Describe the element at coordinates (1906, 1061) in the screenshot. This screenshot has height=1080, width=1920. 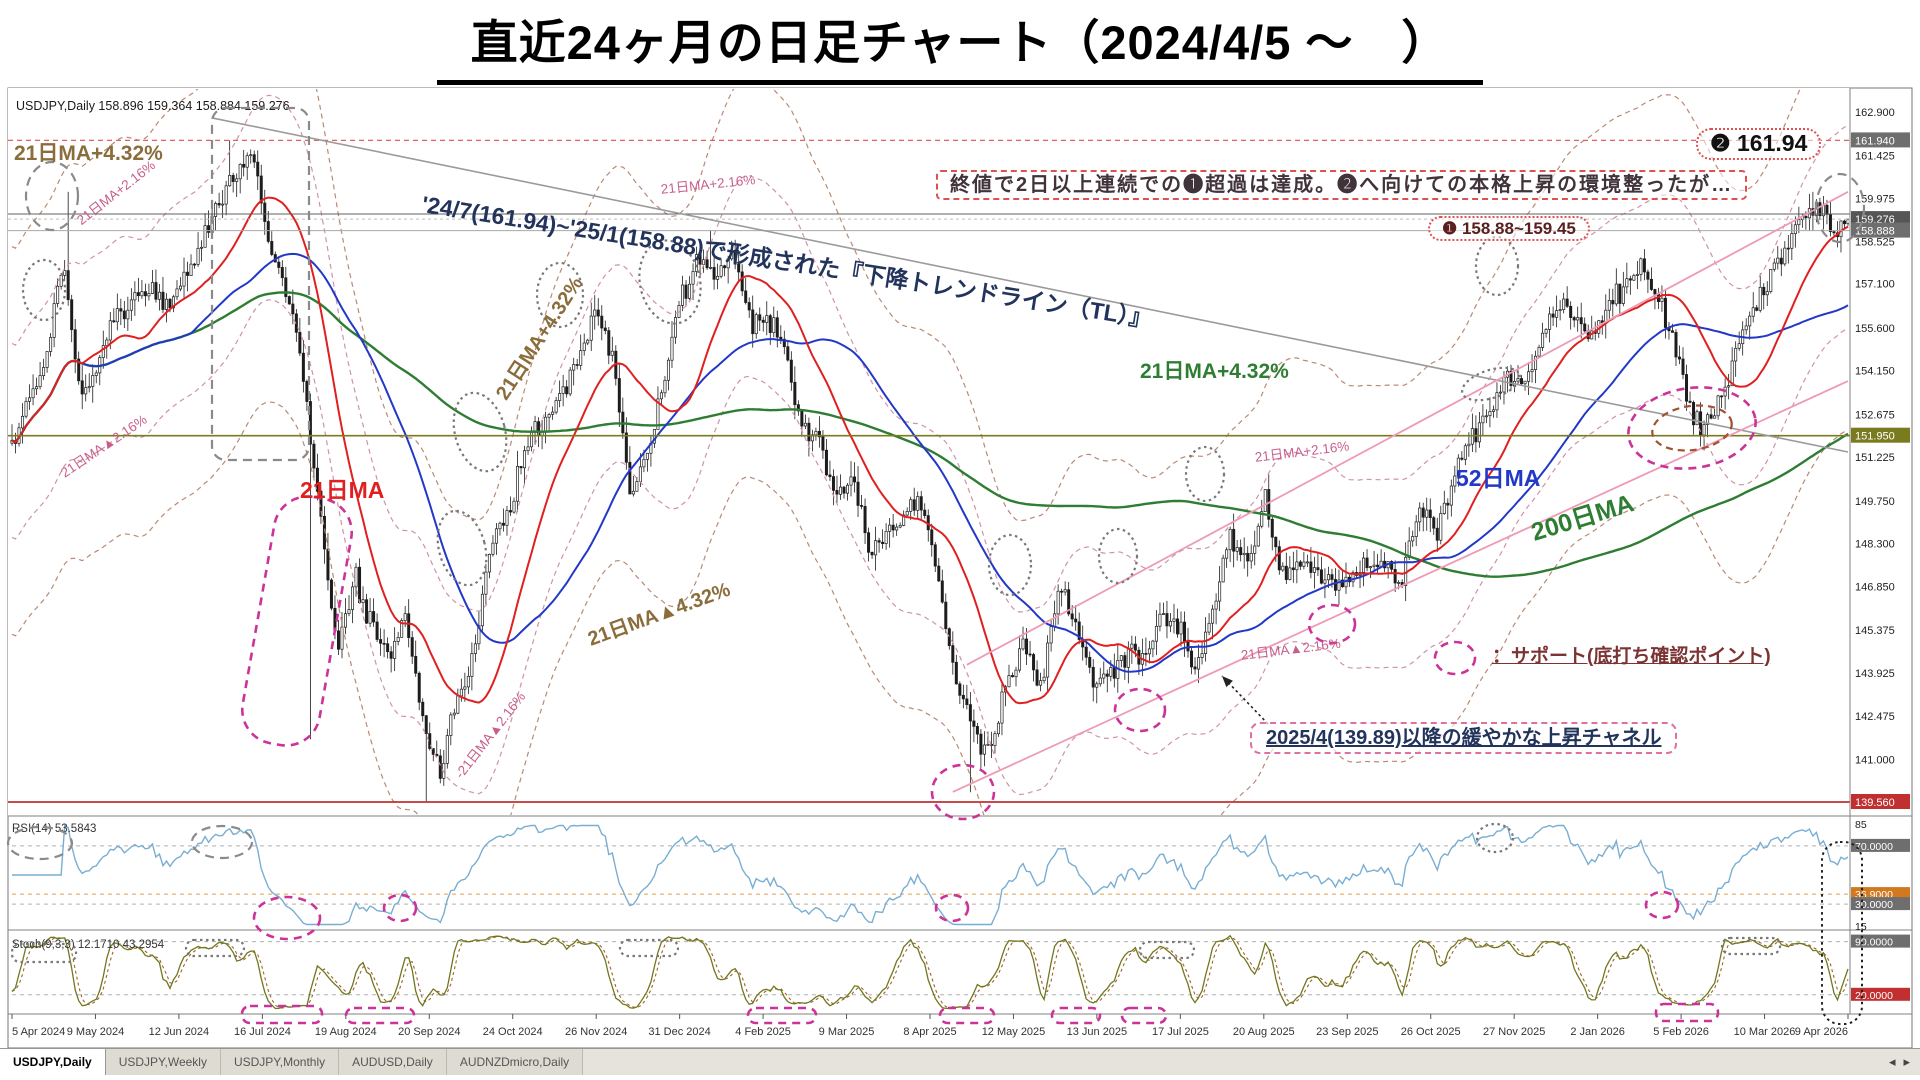
I see `tab-scroll-right-icon: ▸` at that location.